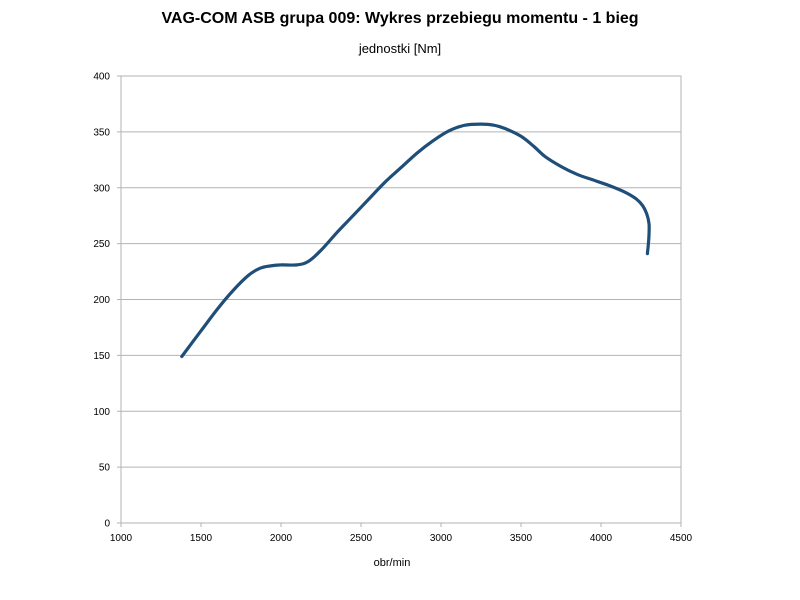  What do you see at coordinates (107, 524) in the screenshot?
I see `y-tick-label: 0` at bounding box center [107, 524].